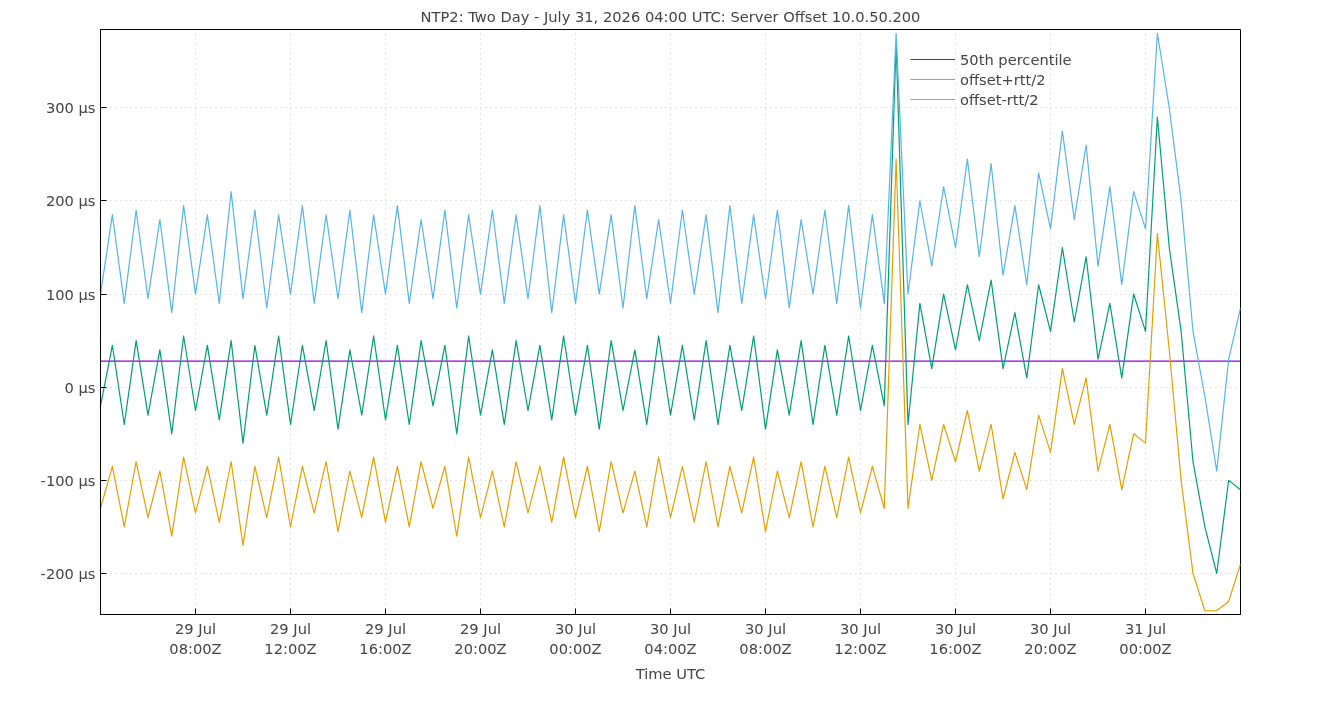 Image resolution: width=1340 pixels, height=720 pixels. I want to click on x-axis-title: Time UTC, so click(670, 673).